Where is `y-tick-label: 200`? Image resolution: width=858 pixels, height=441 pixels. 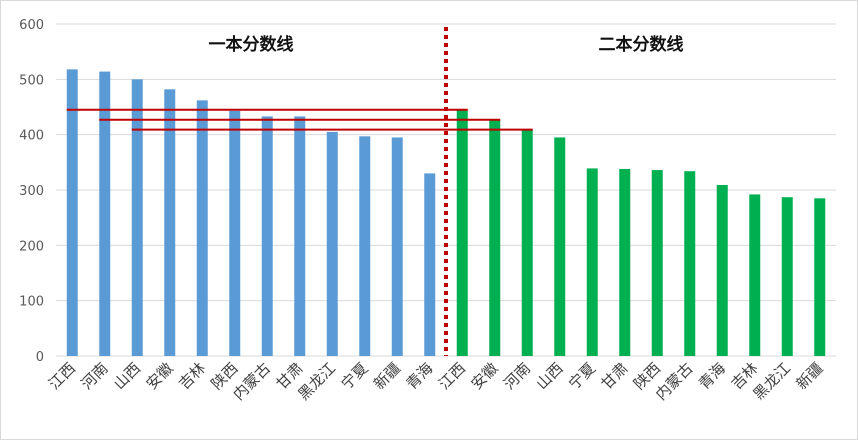
y-tick-label: 200 is located at coordinates (31, 246).